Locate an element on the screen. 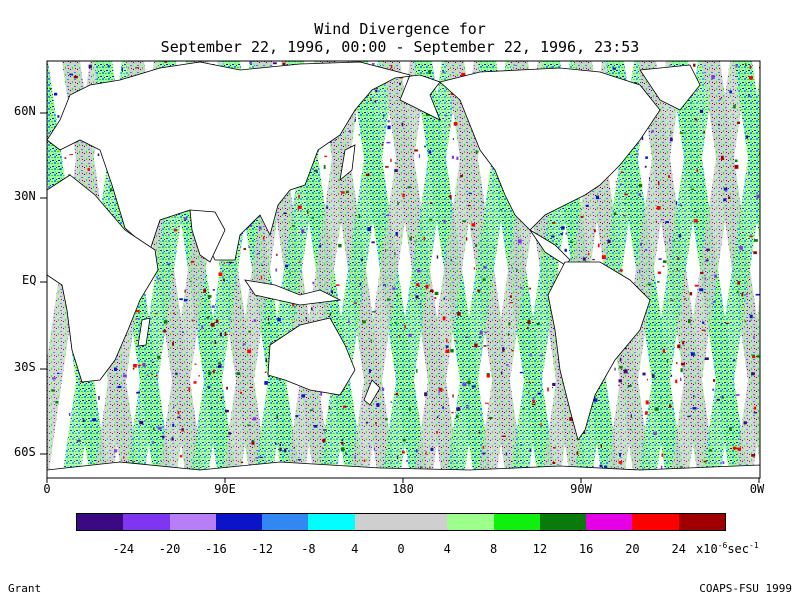 Image resolution: width=800 pixels, height=600 pixels. colorbar-tick-label: 8 is located at coordinates (493, 549).